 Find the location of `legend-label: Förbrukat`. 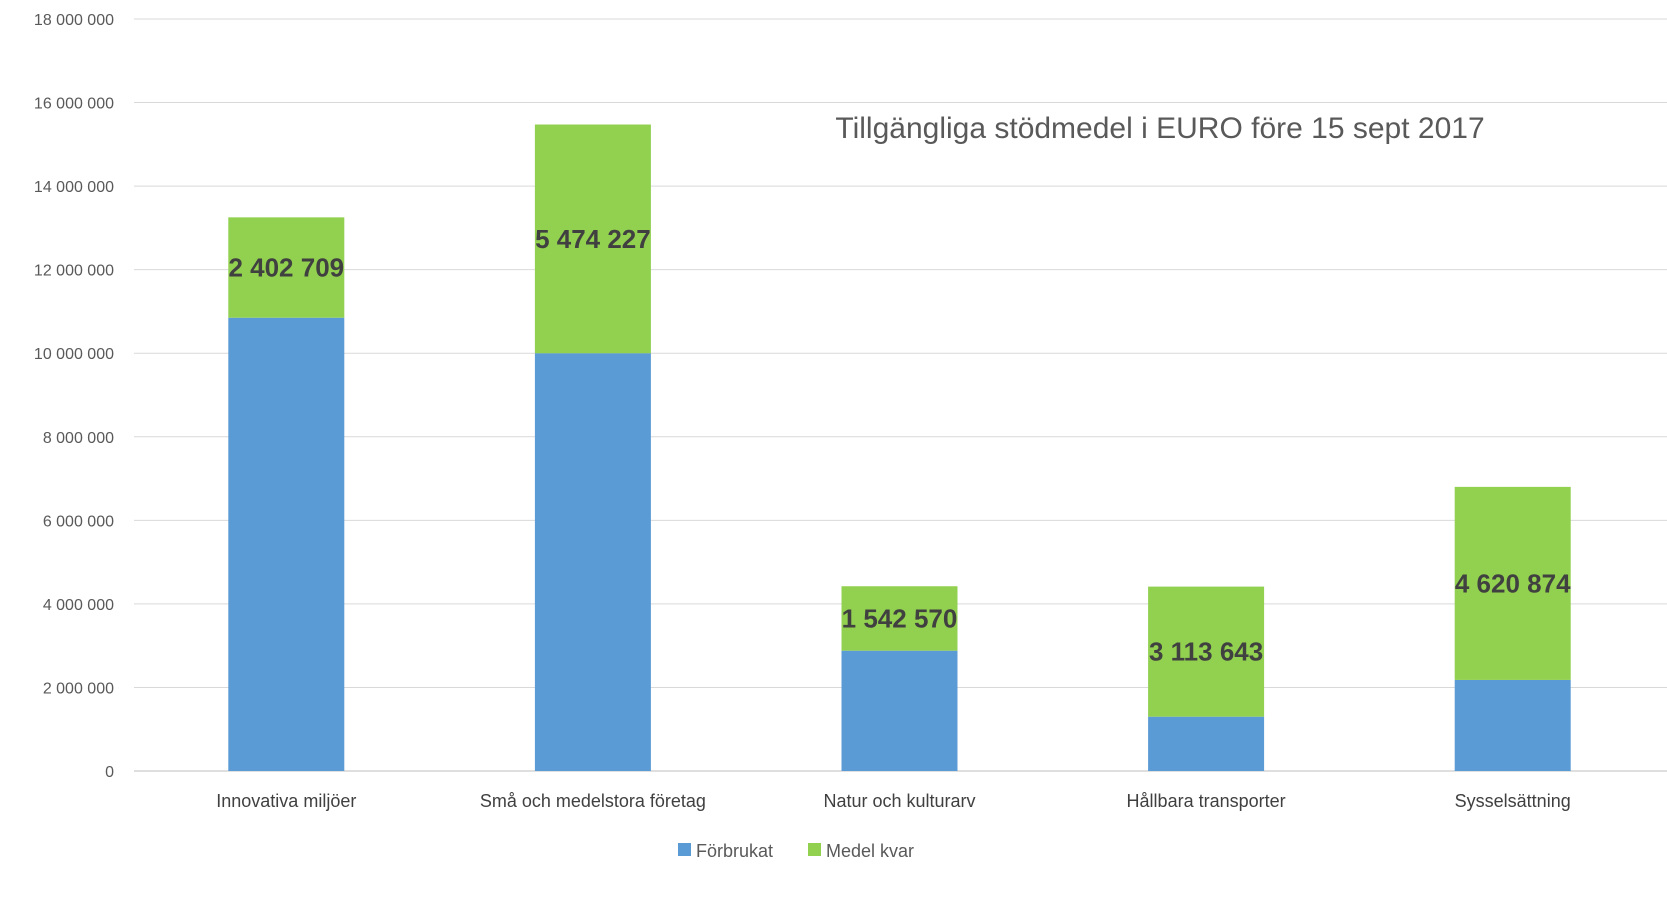

legend-label: Förbrukat is located at coordinates (734, 851).